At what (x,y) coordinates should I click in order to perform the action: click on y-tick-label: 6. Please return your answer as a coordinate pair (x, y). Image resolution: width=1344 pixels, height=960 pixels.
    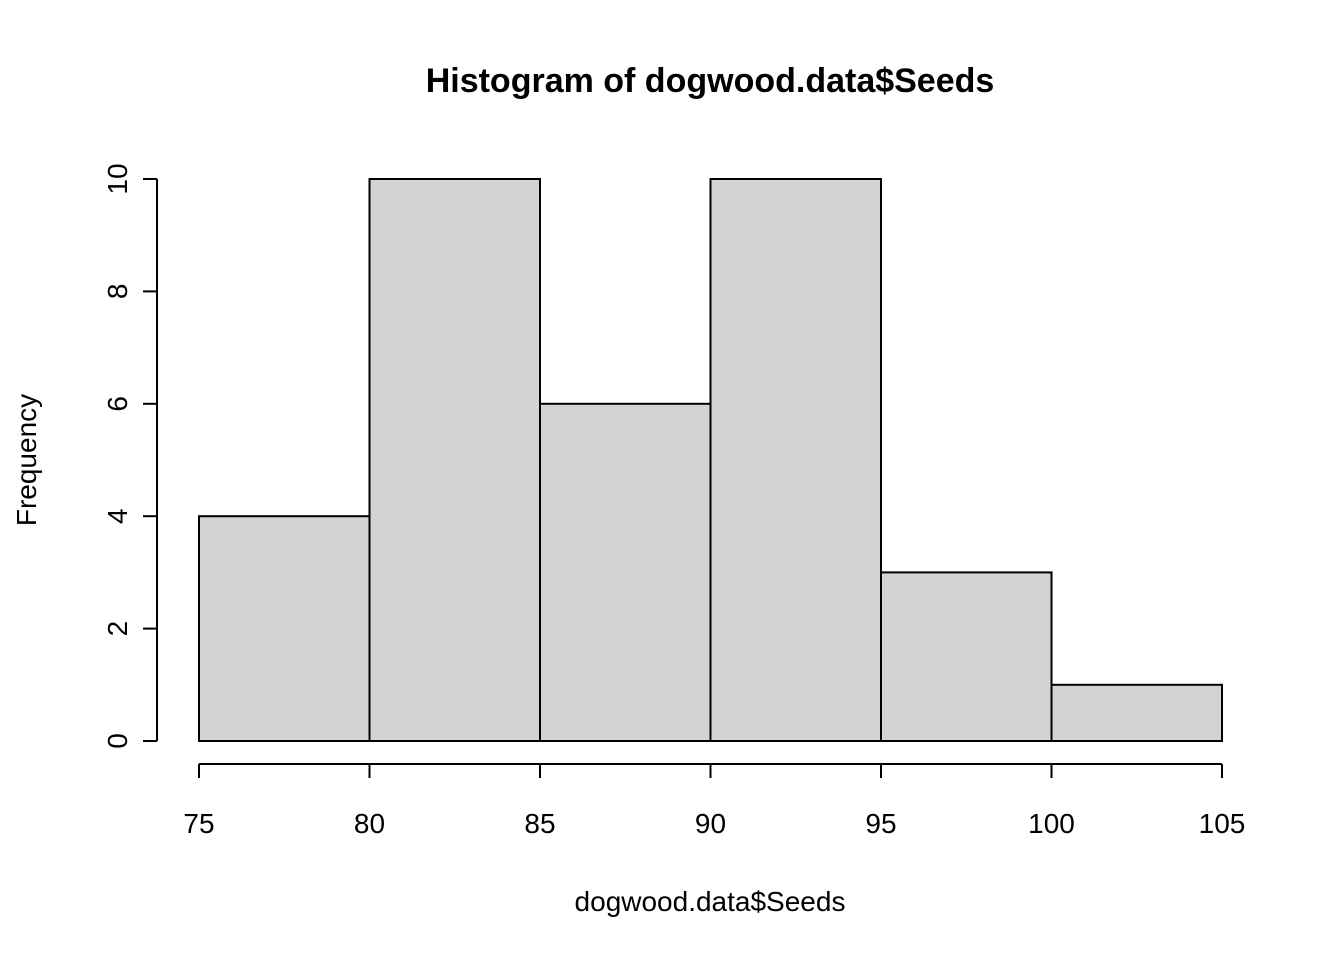
    Looking at the image, I should click on (117, 404).